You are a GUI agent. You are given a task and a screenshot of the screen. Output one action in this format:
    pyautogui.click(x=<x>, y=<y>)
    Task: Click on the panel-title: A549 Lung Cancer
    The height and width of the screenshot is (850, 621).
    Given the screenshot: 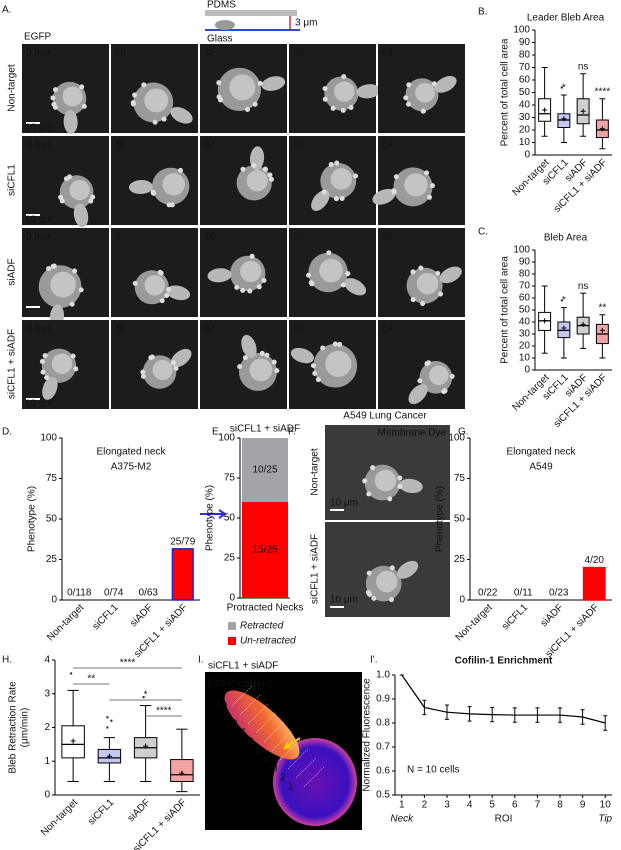 What is the action you would take?
    pyautogui.click(x=385, y=416)
    